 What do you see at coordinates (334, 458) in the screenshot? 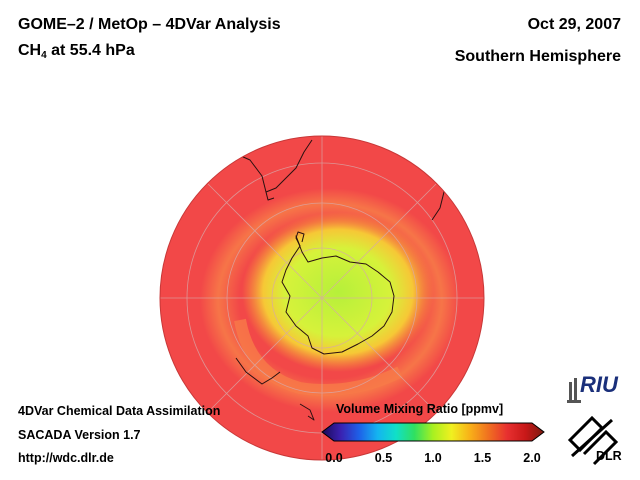
I see `colorbar-tick-label: 0.0` at bounding box center [334, 458].